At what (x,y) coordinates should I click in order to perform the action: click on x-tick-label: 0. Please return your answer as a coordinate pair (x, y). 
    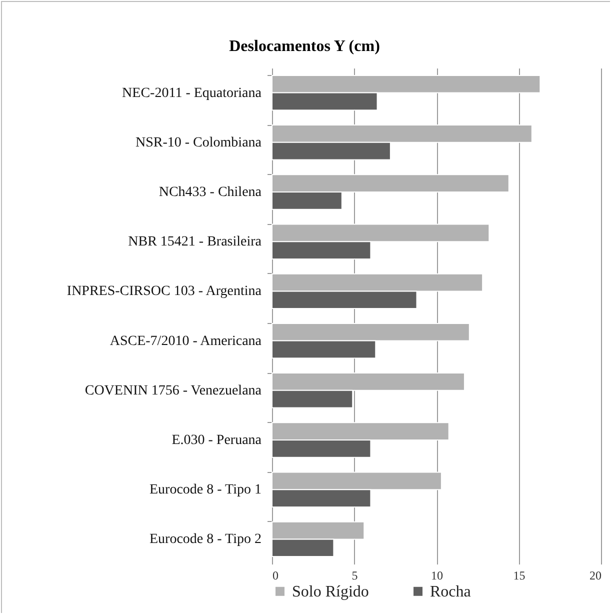
    Looking at the image, I should click on (275, 575).